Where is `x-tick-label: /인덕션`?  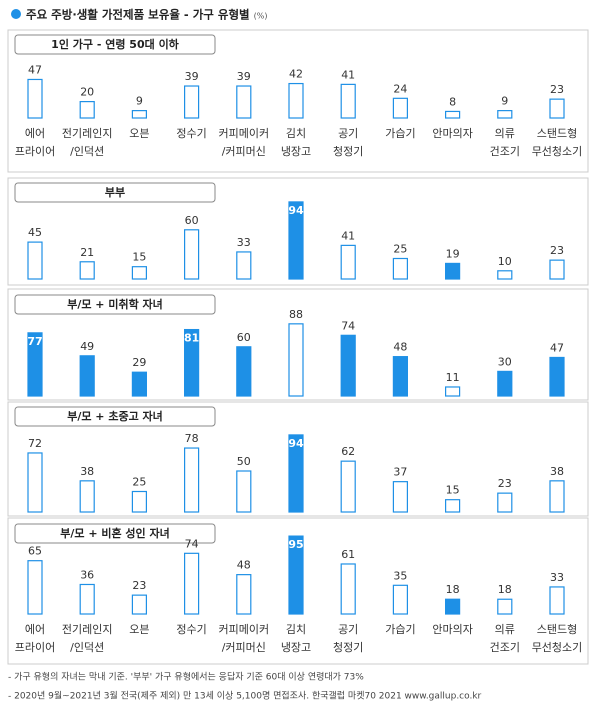
x-tick-label: /인덕션 is located at coordinates (87, 151).